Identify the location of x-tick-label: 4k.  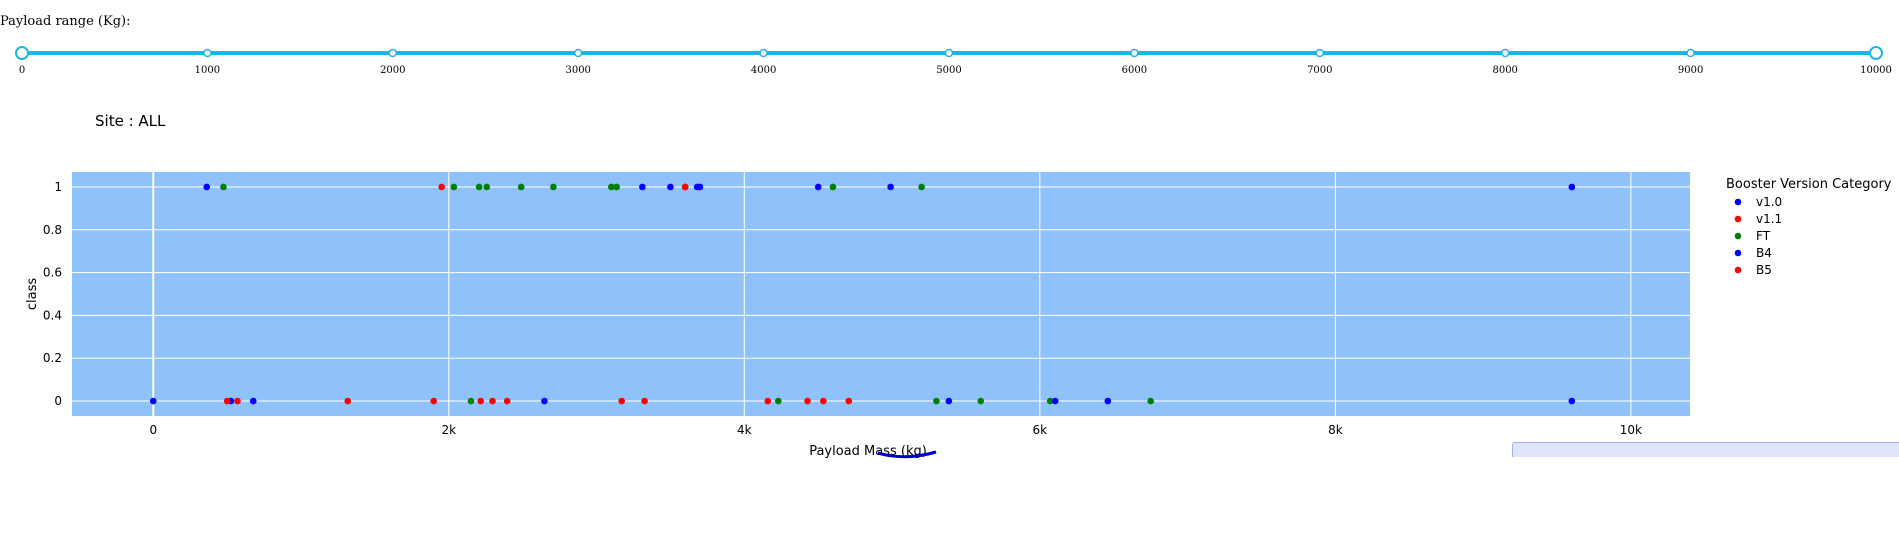
(744, 430).